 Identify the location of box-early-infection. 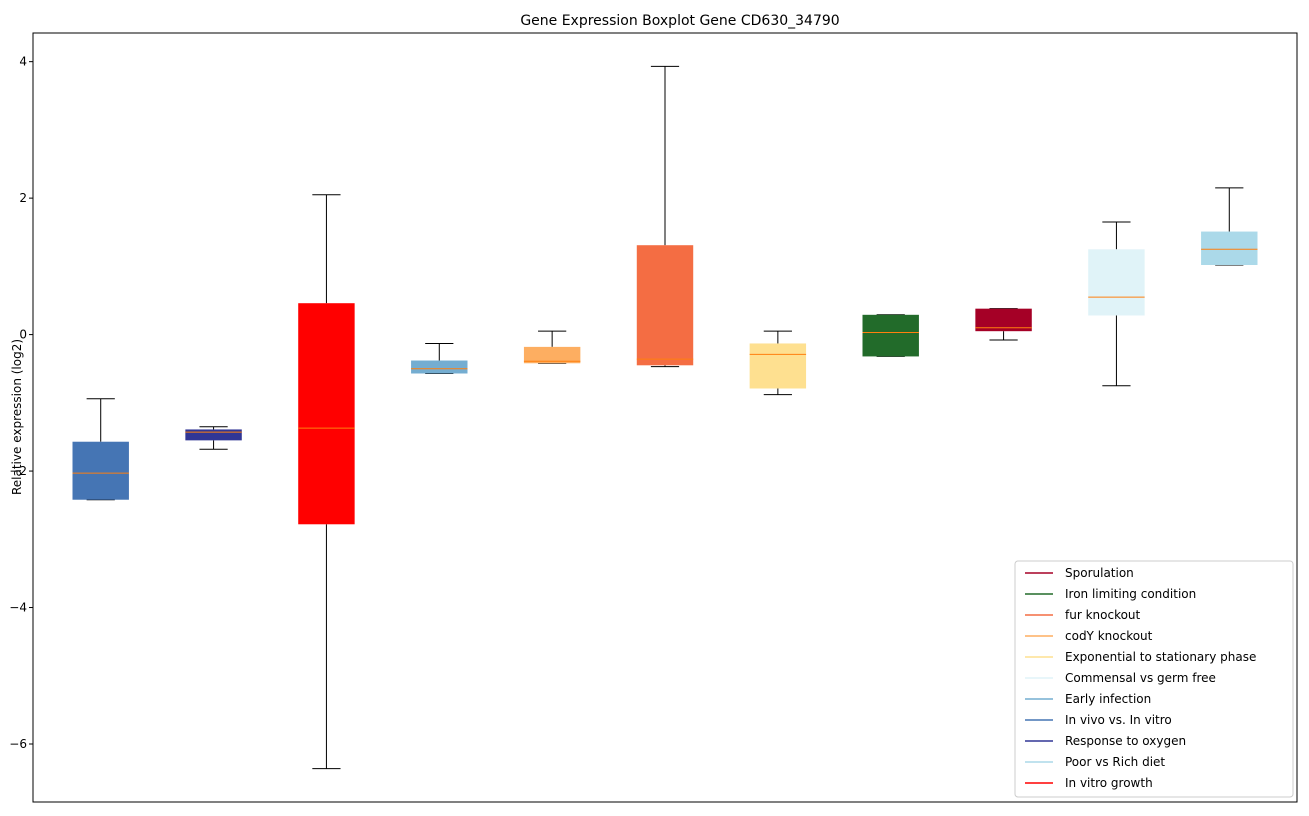
(439, 367).